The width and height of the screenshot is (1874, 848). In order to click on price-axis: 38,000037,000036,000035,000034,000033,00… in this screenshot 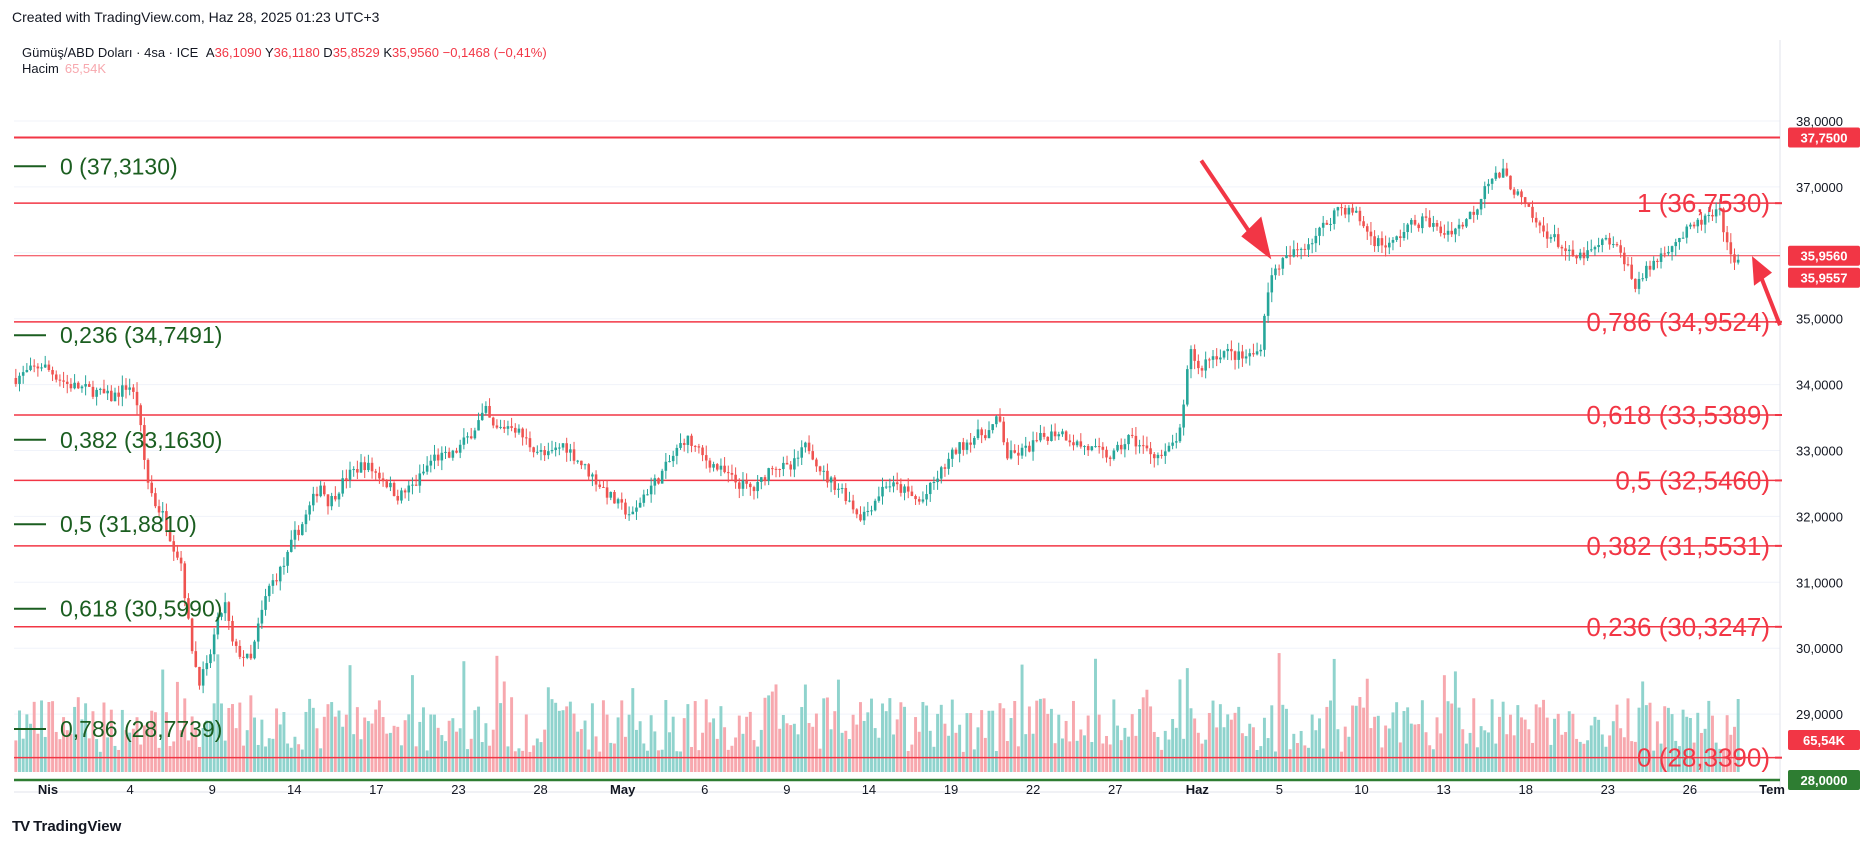, I will do `click(1819, 451)`.